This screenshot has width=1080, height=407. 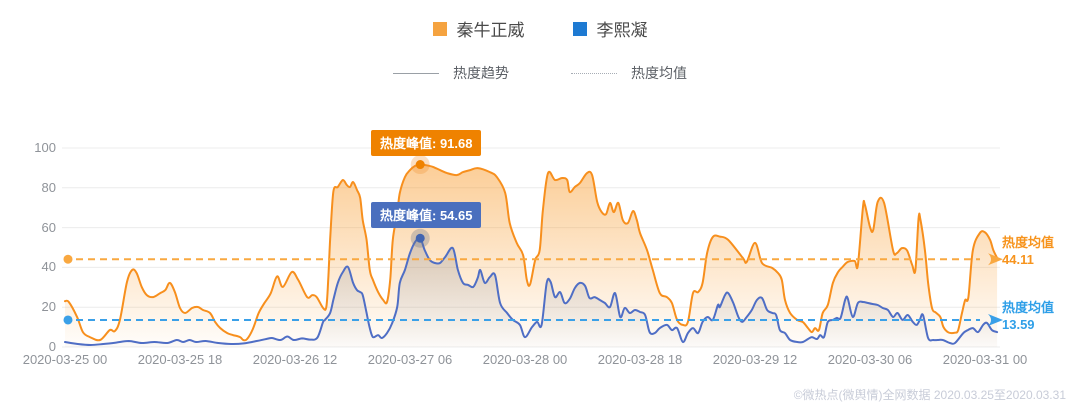 I want to click on x-tick-label: 2020-03-25 18, so click(x=180, y=359).